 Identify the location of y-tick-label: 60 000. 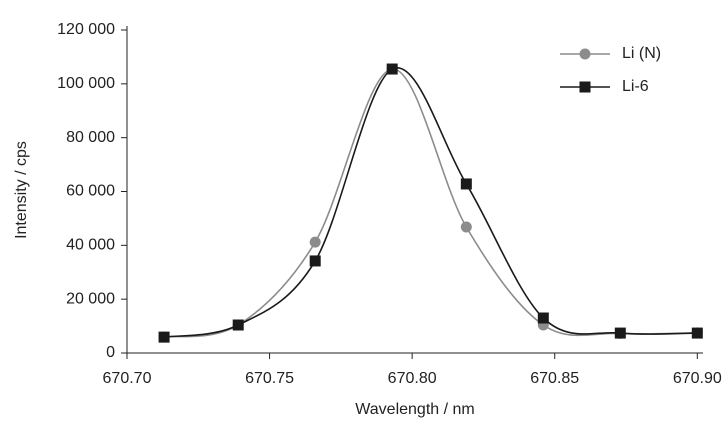
(90, 191).